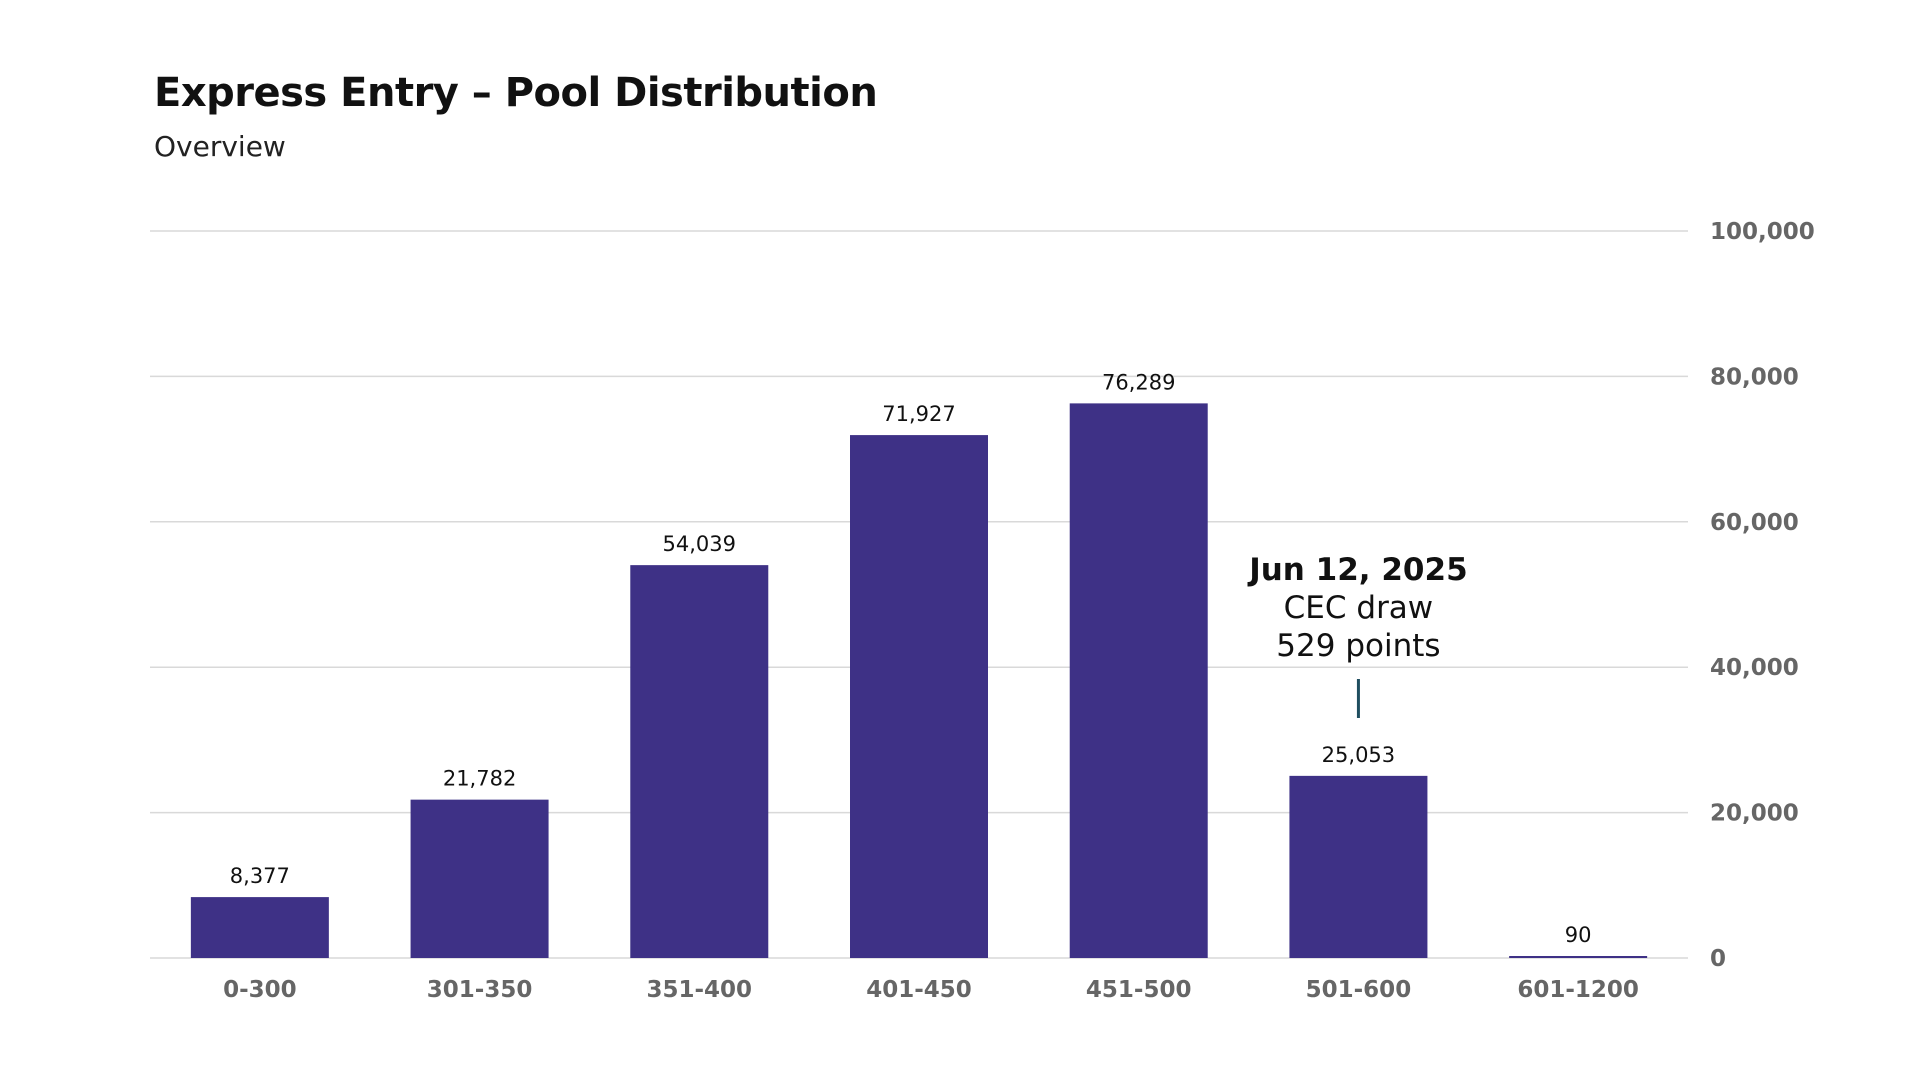 This screenshot has height=1080, width=1920. What do you see at coordinates (1578, 990) in the screenshot?
I see `x-tick-label: 601-1200` at bounding box center [1578, 990].